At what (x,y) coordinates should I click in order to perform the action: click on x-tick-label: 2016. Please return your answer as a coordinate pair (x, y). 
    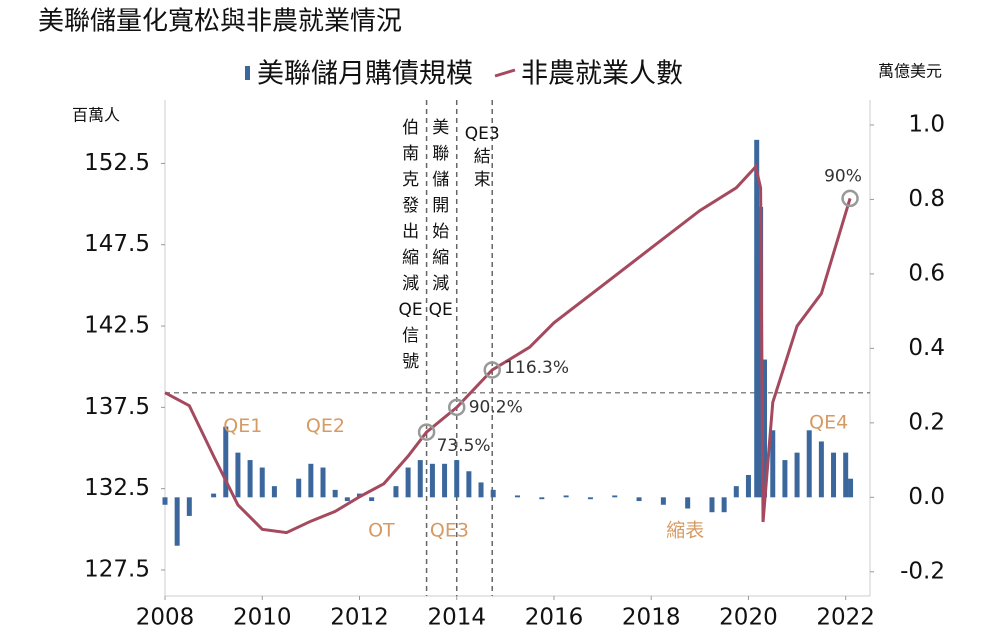
    Looking at the image, I should click on (554, 618).